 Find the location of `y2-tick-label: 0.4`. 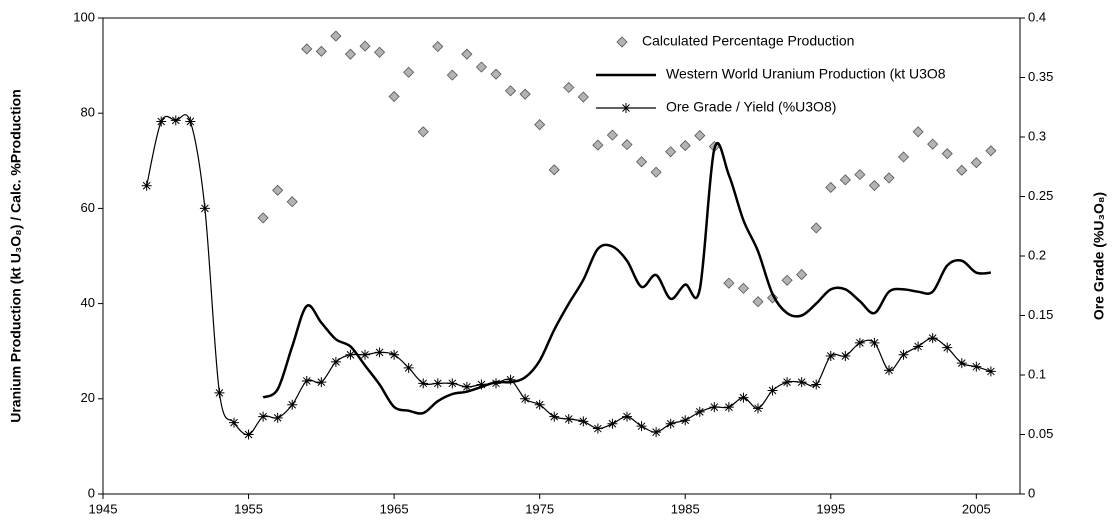

y2-tick-label: 0.4 is located at coordinates (1037, 16).